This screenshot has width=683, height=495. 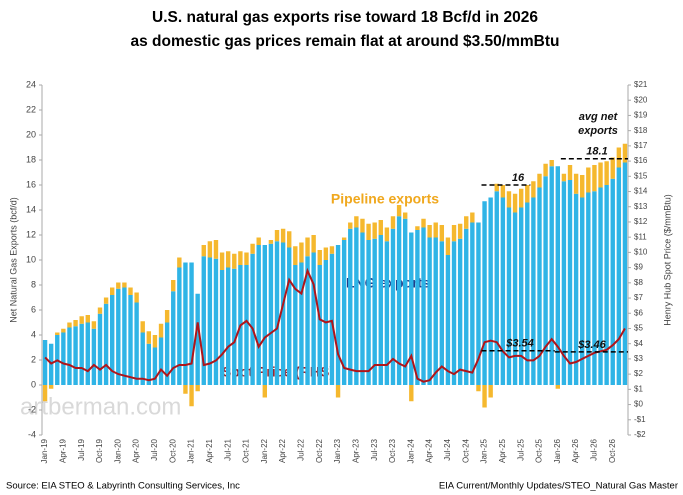 What do you see at coordinates (519, 344) in the screenshot?
I see `reference-label: $3.54` at bounding box center [519, 344].